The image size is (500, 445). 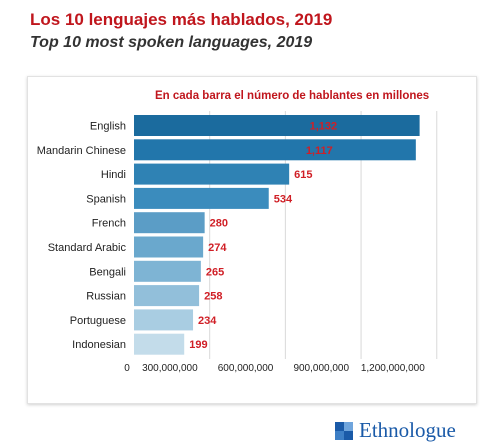 I want to click on ethnologue-logo: Ethnologue, so click(x=395, y=430).